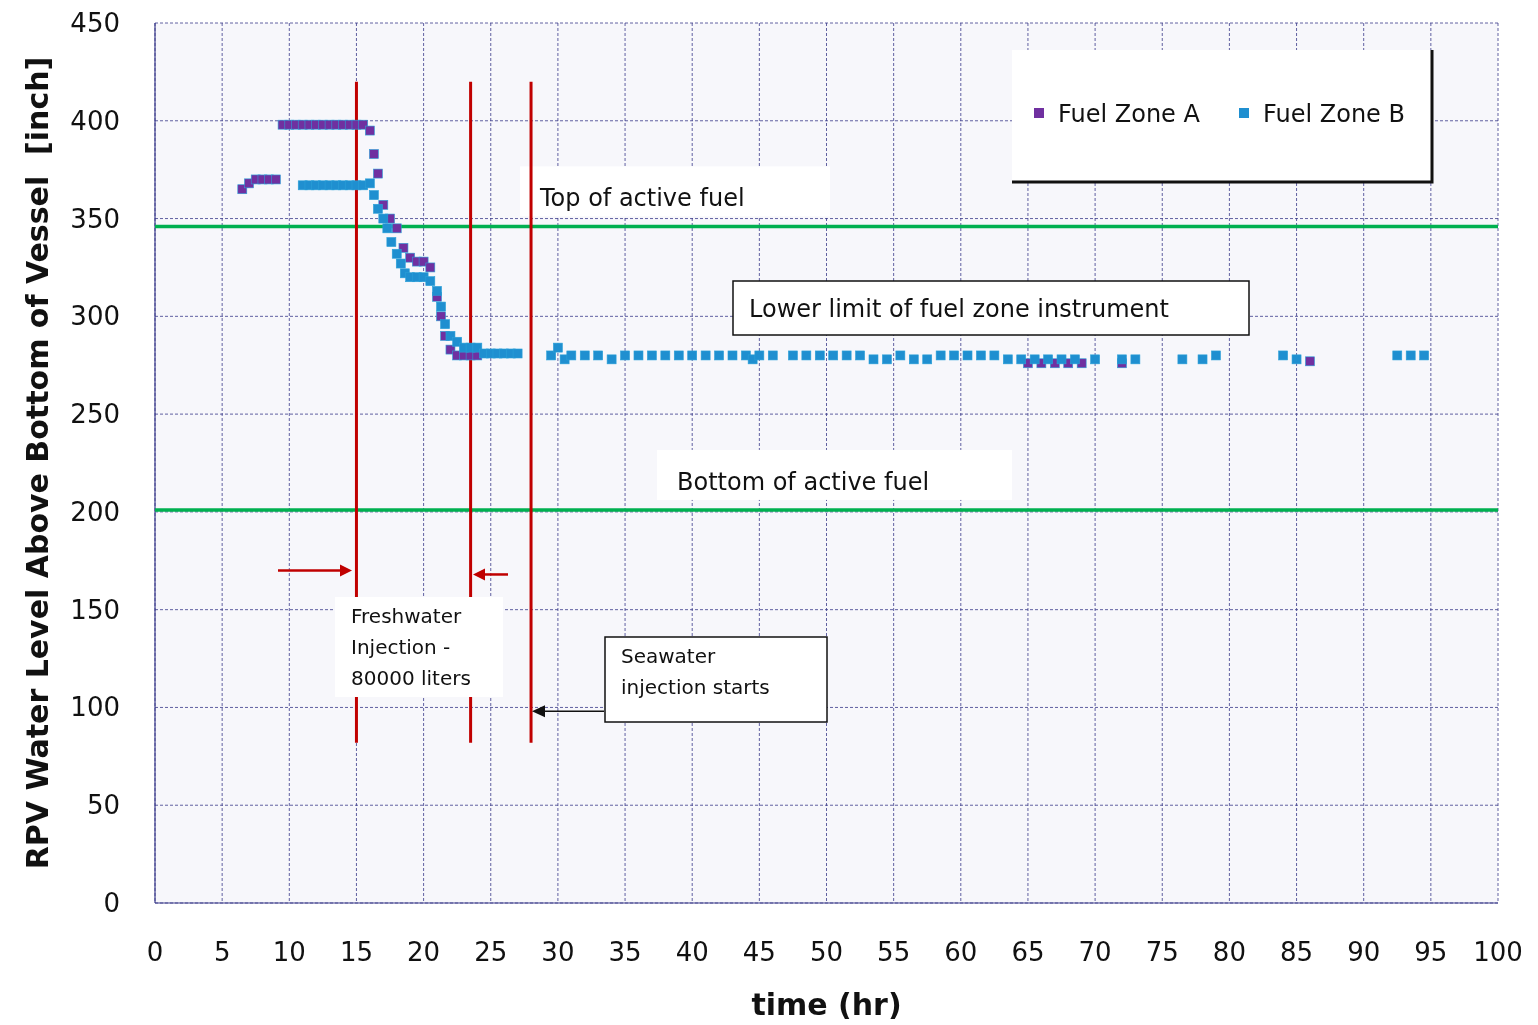 The height and width of the screenshot is (1025, 1538). What do you see at coordinates (759, 952) in the screenshot?
I see `x-tick-label: 45` at bounding box center [759, 952].